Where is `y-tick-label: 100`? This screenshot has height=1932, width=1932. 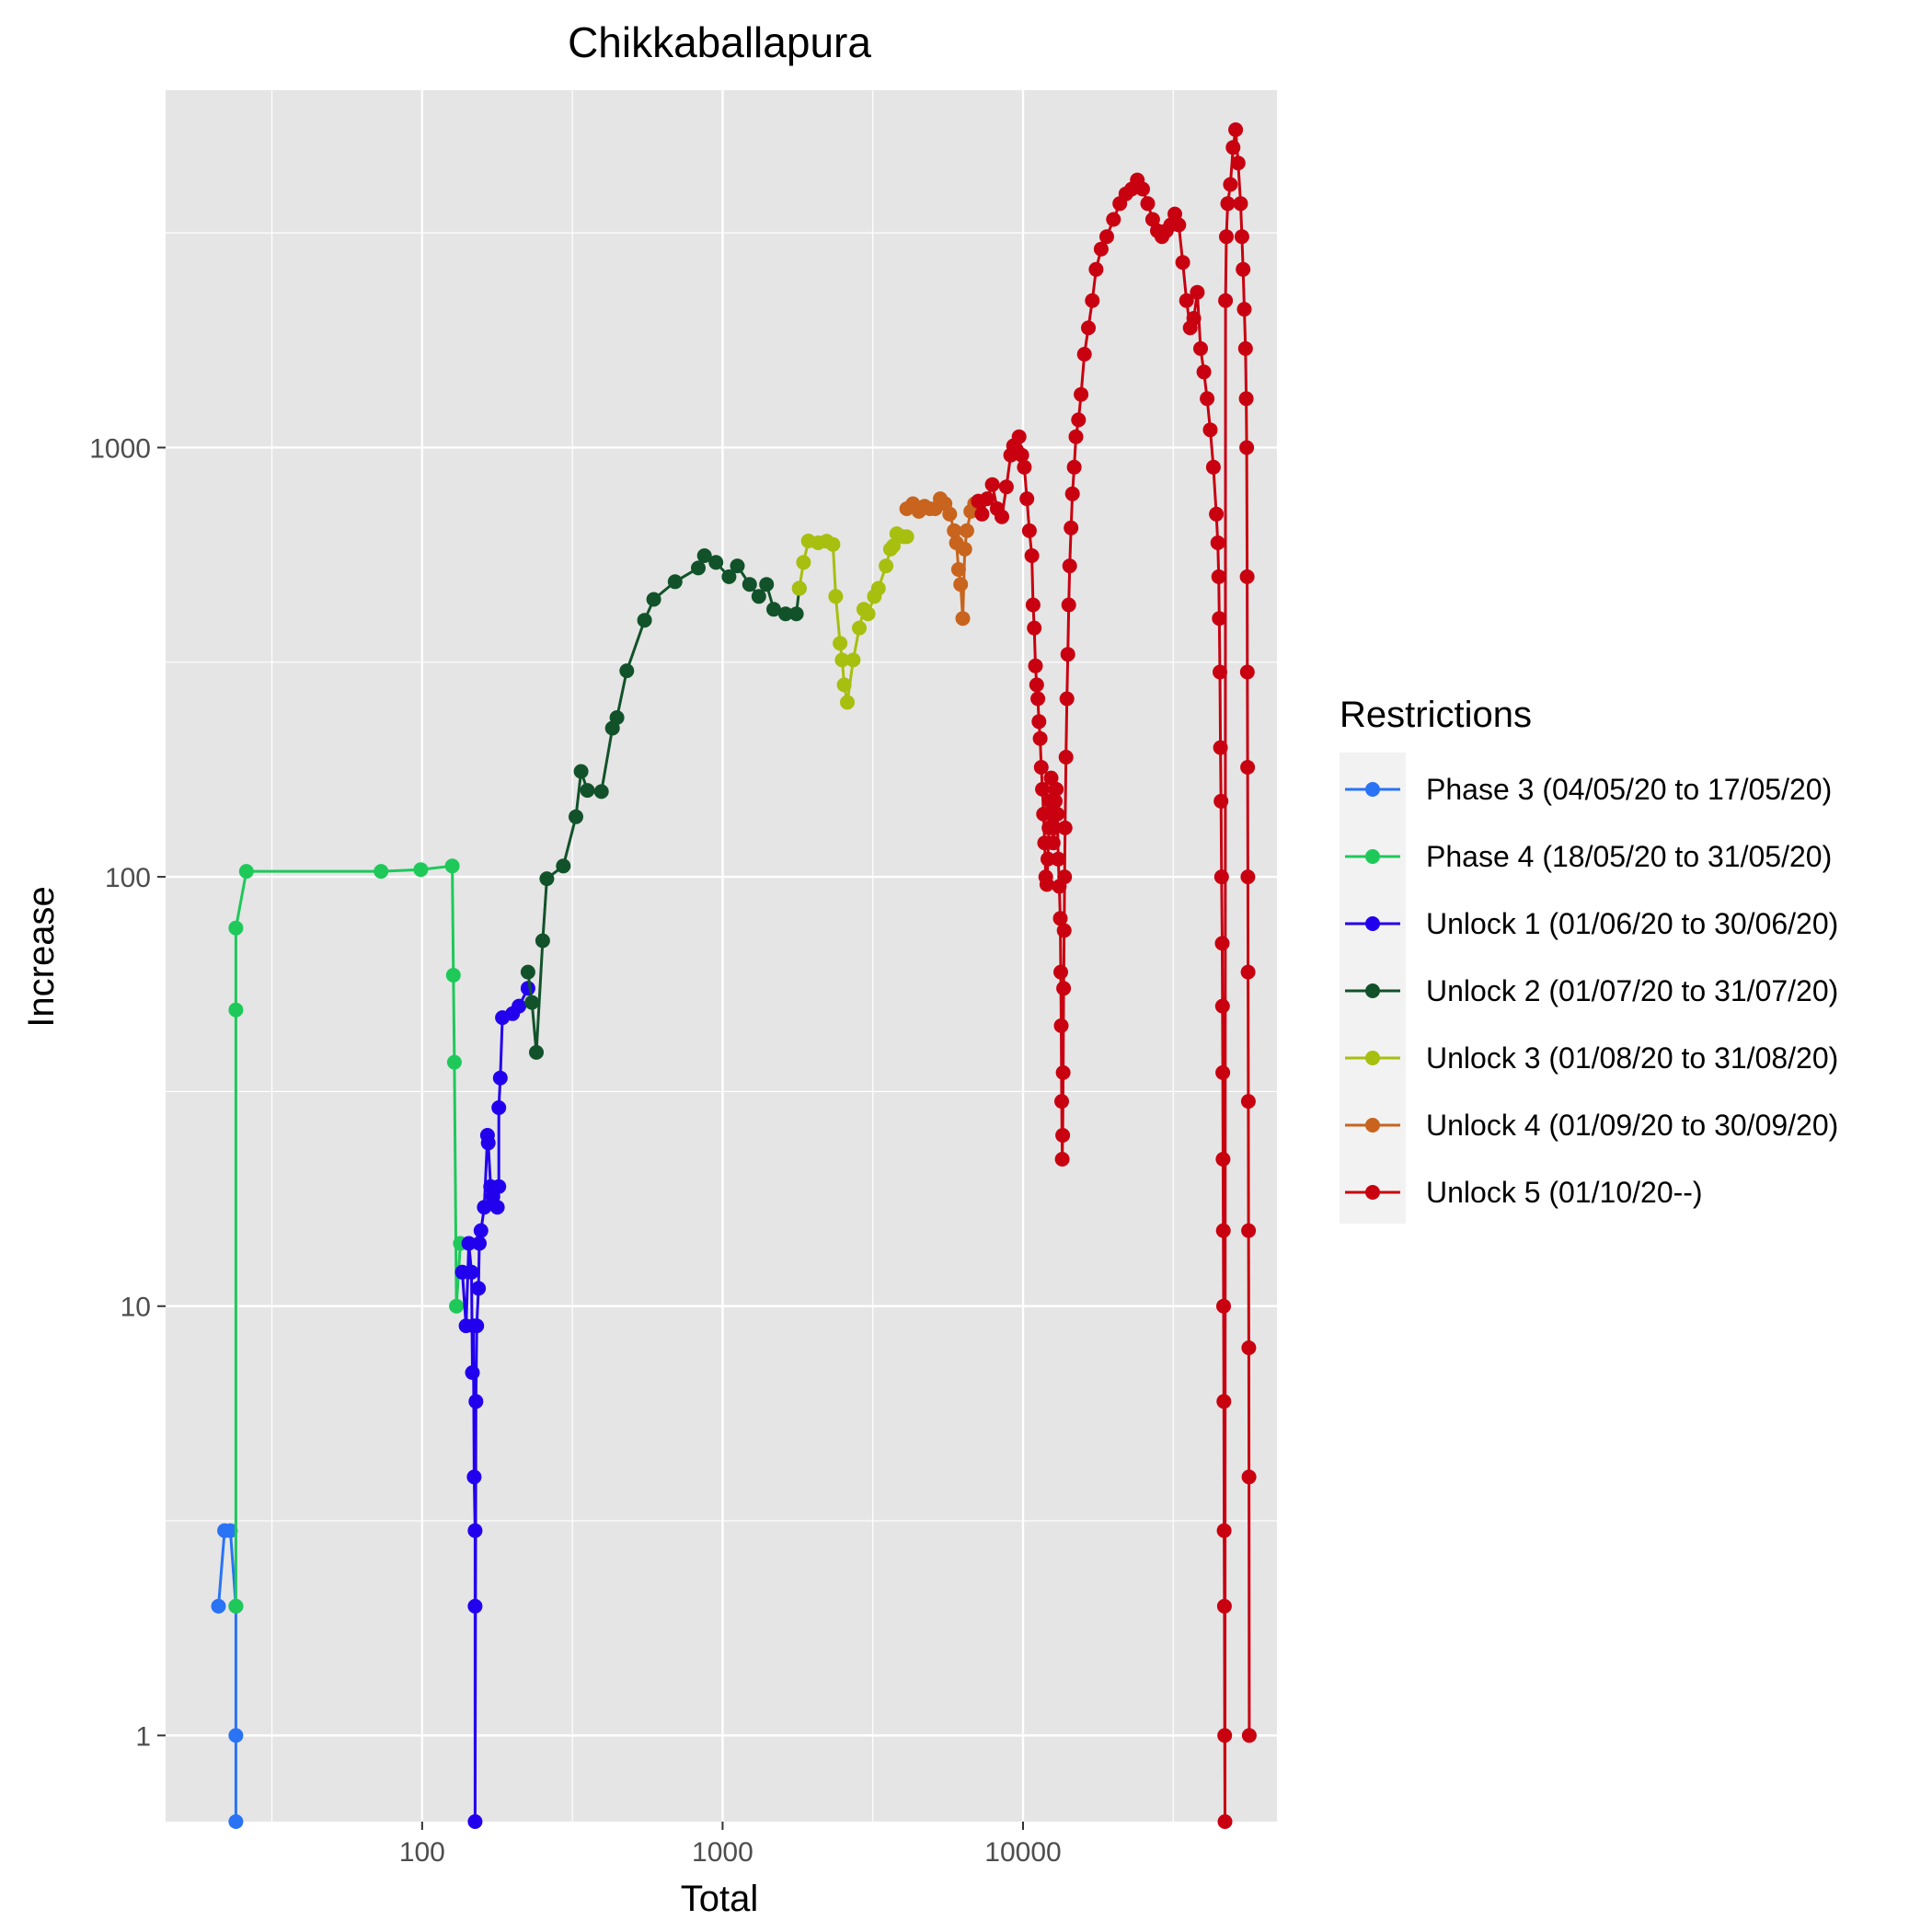 y-tick-label: 100 is located at coordinates (128, 878).